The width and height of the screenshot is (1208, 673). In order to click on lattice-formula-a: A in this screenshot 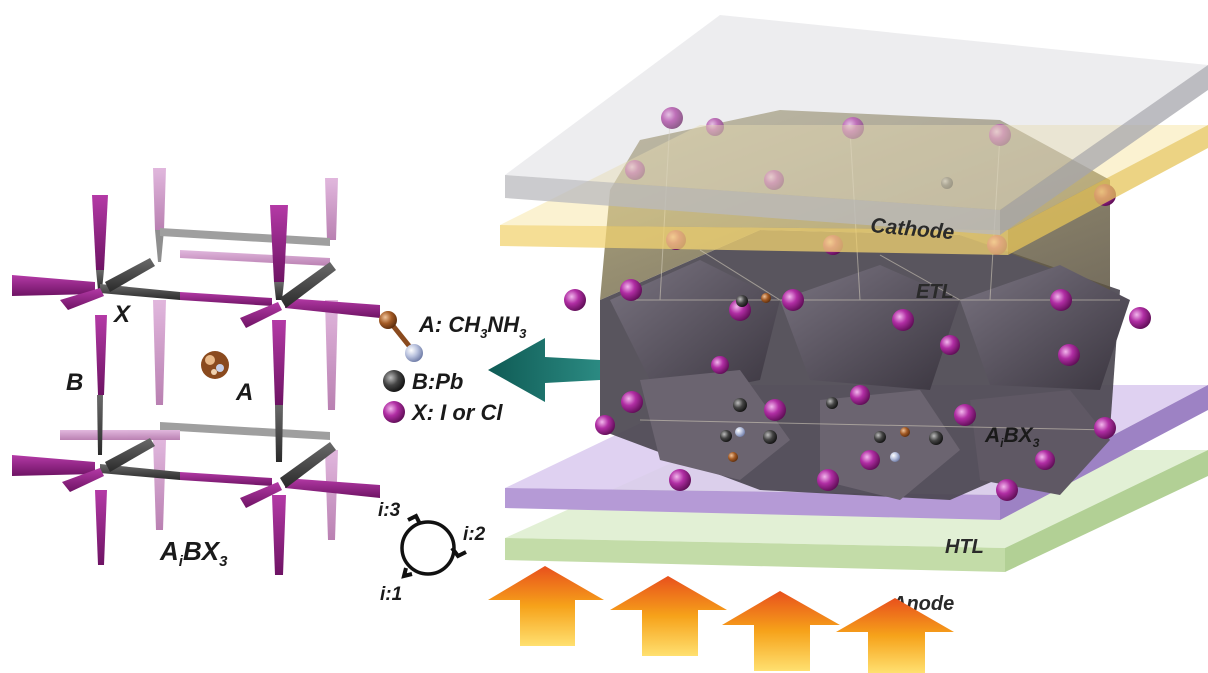, I will do `click(169, 551)`.